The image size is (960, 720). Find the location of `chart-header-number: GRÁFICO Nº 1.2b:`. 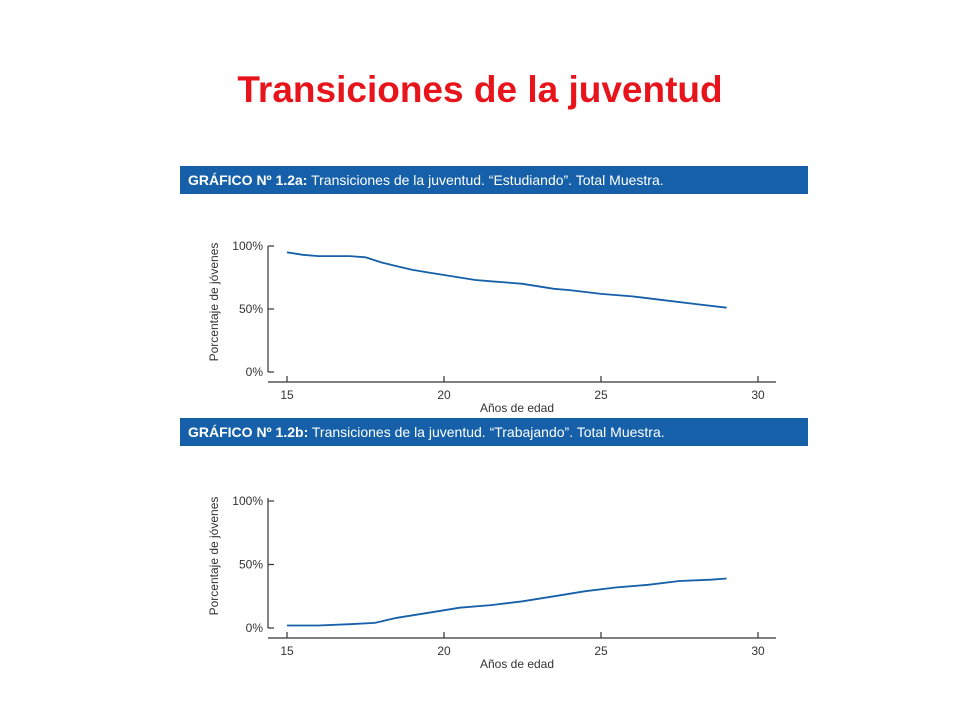

chart-header-number: GRÁFICO Nº 1.2b: is located at coordinates (248, 432).